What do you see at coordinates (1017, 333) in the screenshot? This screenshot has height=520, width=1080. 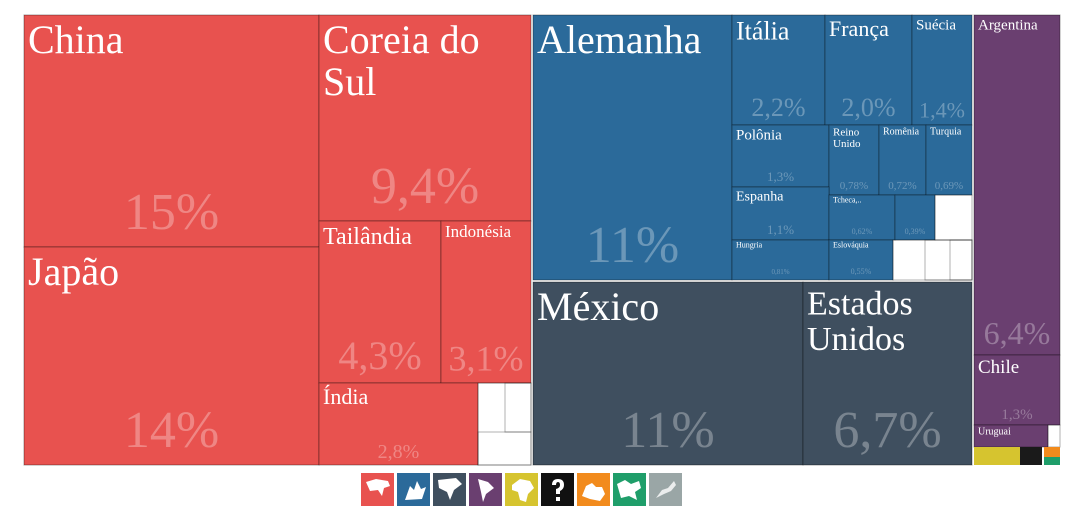 I see `value-label: 6,4%` at bounding box center [1017, 333].